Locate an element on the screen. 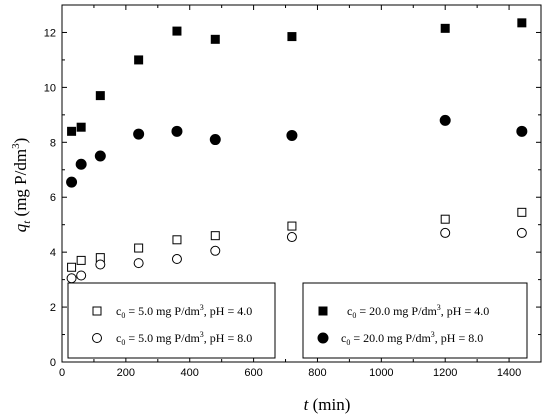 The height and width of the screenshot is (420, 550). x-tick-label: 1200 is located at coordinates (445, 373).